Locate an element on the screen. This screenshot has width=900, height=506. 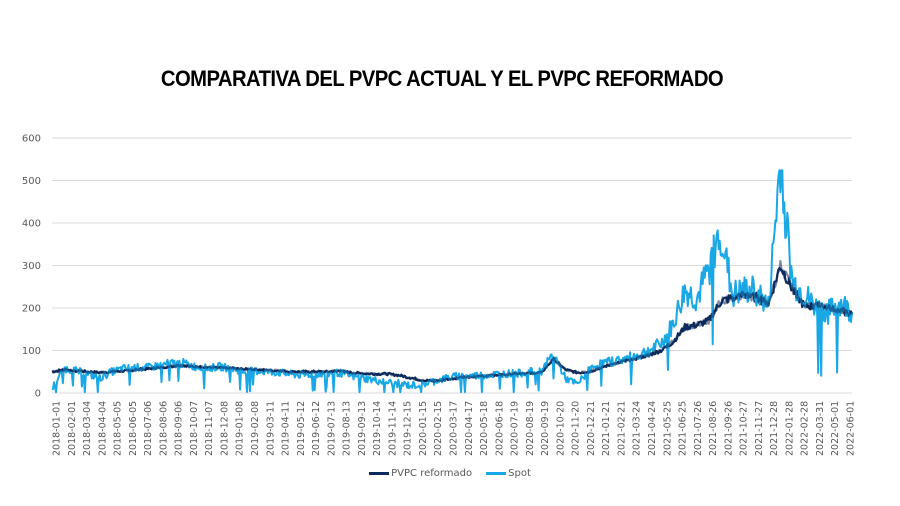
legend-item-spot: Spot is located at coordinates (508, 473).